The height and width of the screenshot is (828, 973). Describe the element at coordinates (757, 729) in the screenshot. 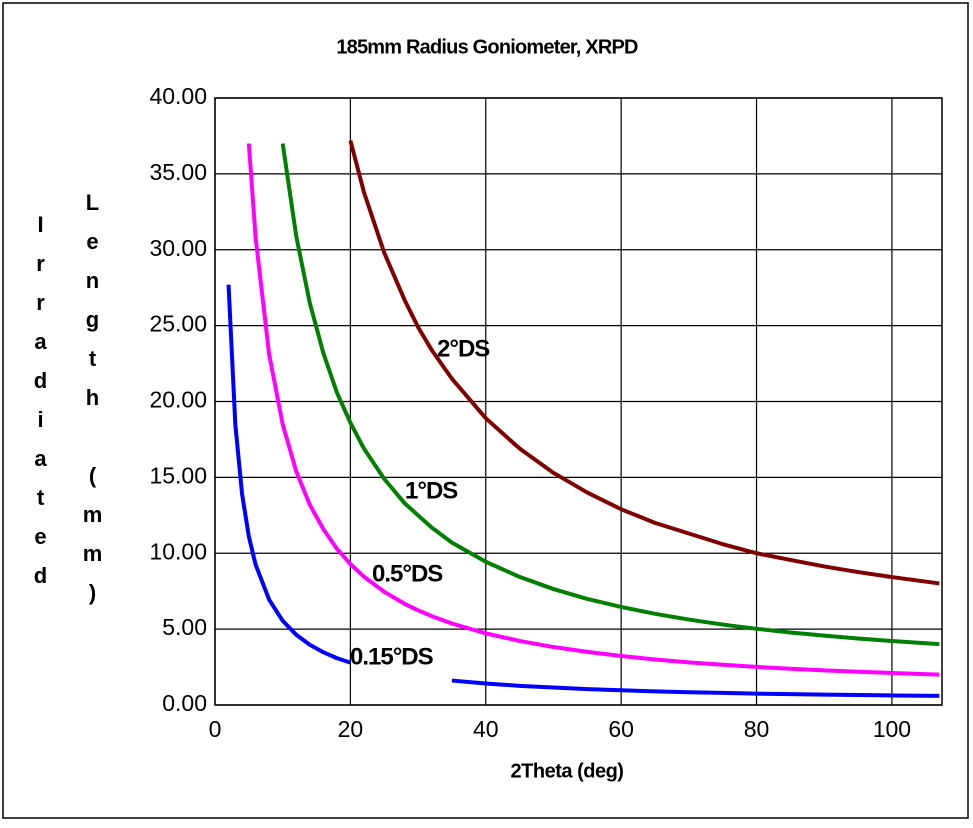

I see `x-tick-label: 80` at that location.